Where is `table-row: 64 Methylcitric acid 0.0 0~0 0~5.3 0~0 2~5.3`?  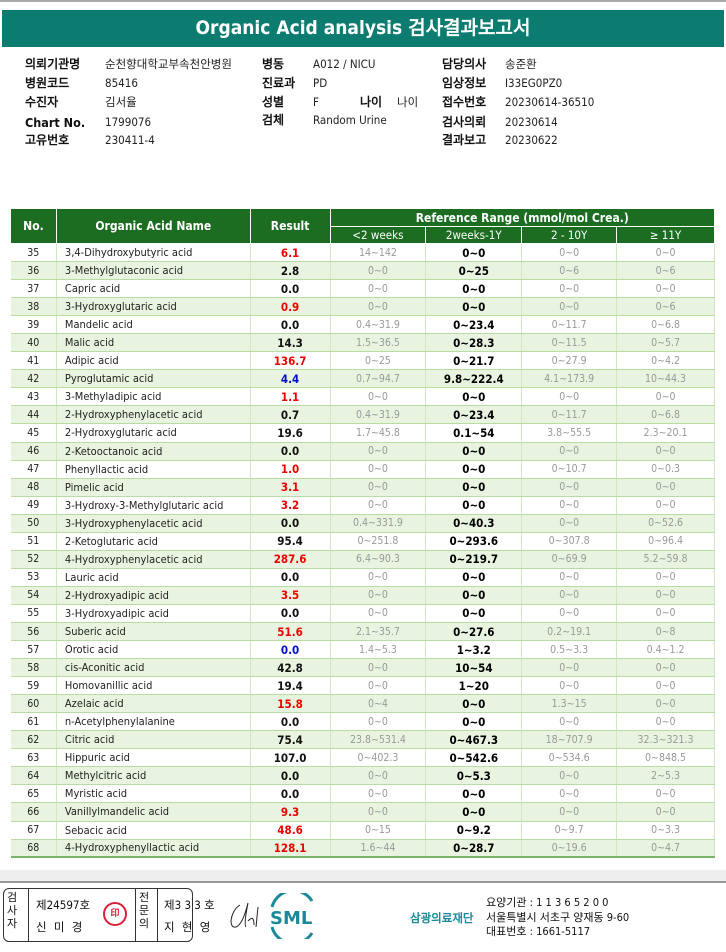
table-row: 64 Methylcitric acid 0.0 0~0 0~5.3 0~0 2~5.3 is located at coordinates (362, 776).